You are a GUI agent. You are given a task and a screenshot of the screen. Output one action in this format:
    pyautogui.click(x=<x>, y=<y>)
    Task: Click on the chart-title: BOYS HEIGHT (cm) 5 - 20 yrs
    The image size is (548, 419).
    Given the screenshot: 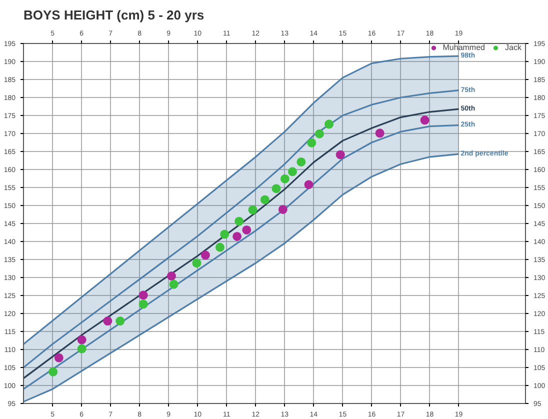 What is the action you would take?
    pyautogui.click(x=114, y=15)
    